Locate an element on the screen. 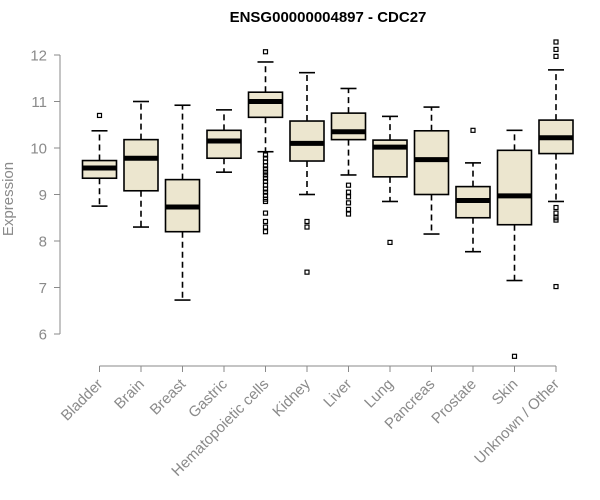 The width and height of the screenshot is (600, 500). y-tick-label: 7 is located at coordinates (43, 288).